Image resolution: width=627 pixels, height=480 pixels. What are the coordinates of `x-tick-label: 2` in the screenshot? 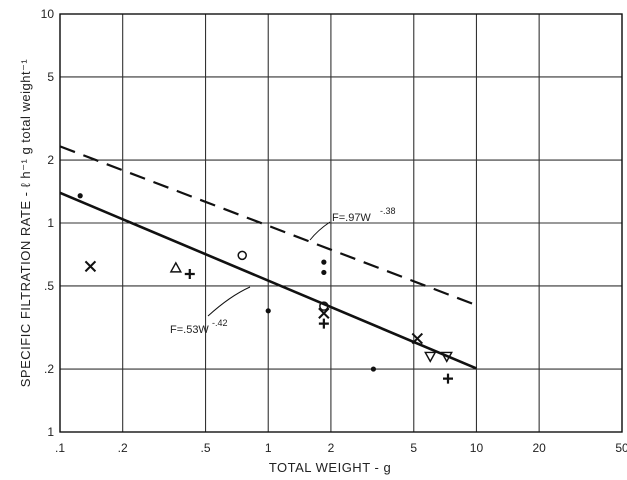 It's located at (331, 448).